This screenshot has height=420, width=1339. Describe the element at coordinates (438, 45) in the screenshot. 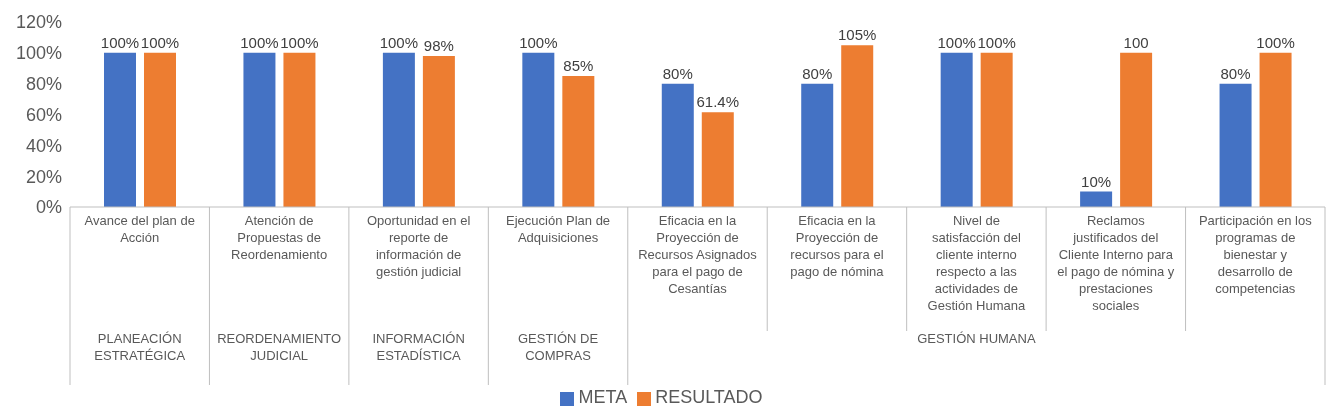

I see `data-label: 98%` at that location.